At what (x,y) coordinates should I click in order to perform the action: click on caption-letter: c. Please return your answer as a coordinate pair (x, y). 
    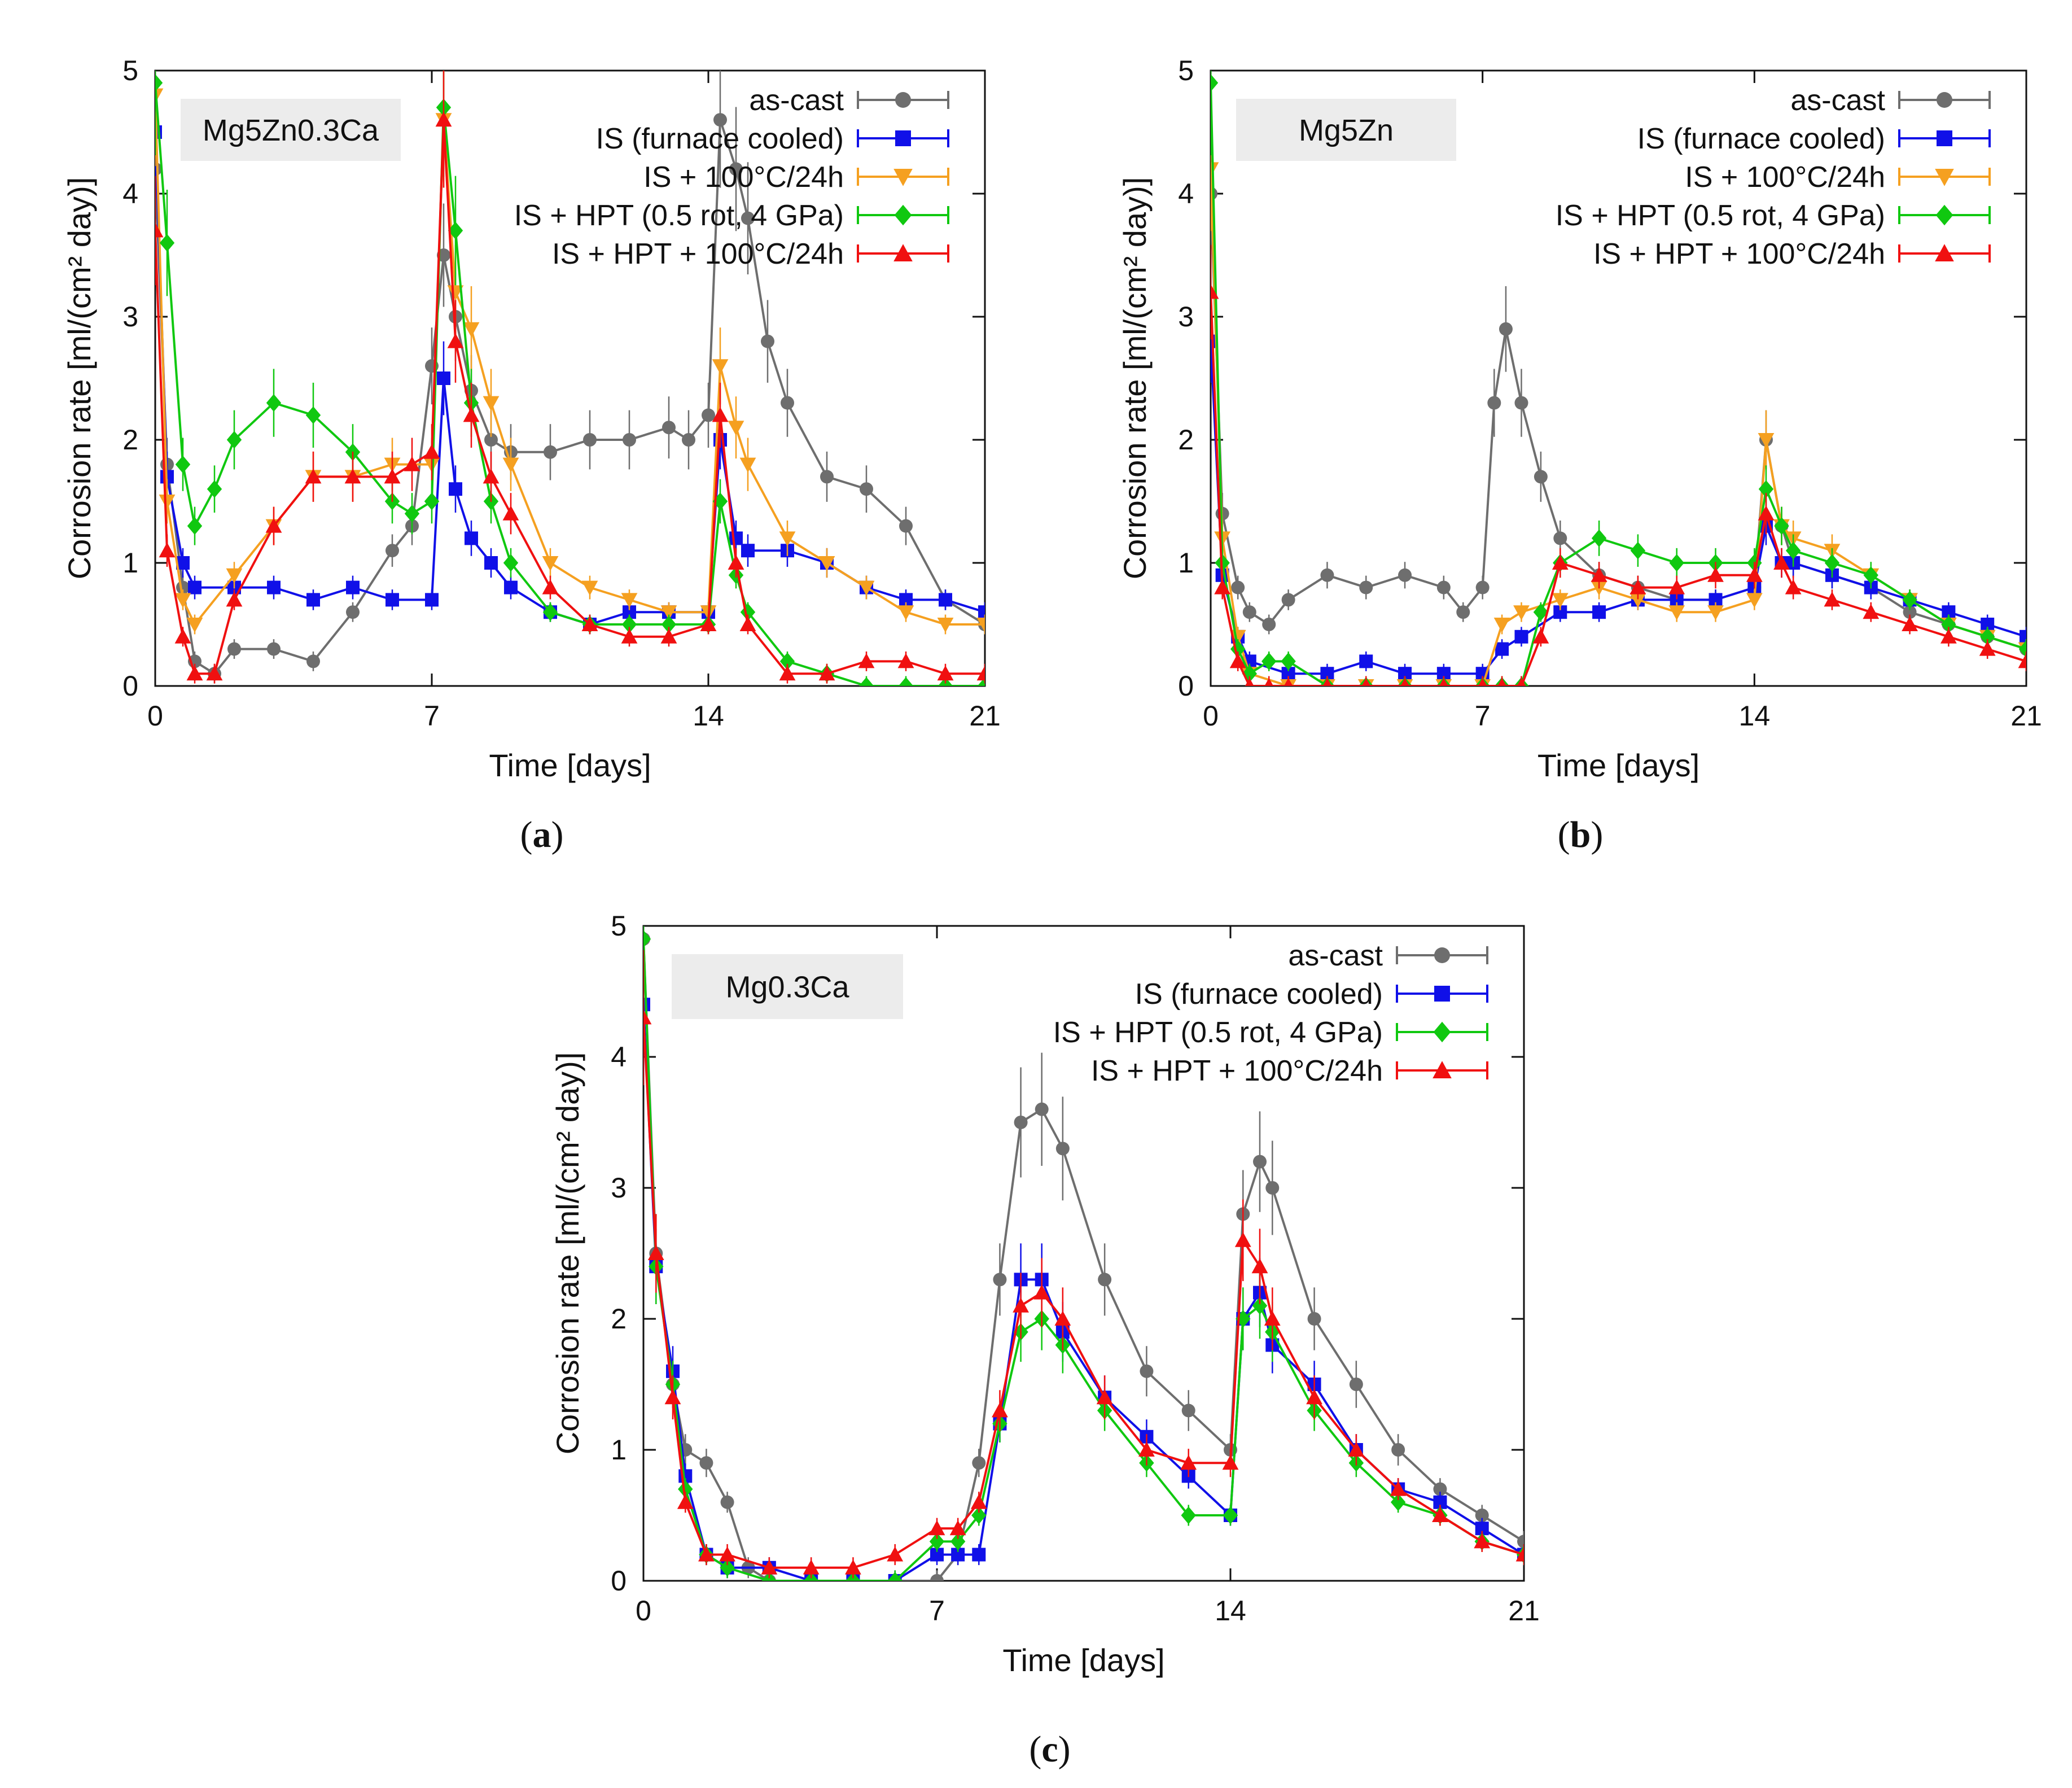
    Looking at the image, I should click on (1049, 1749).